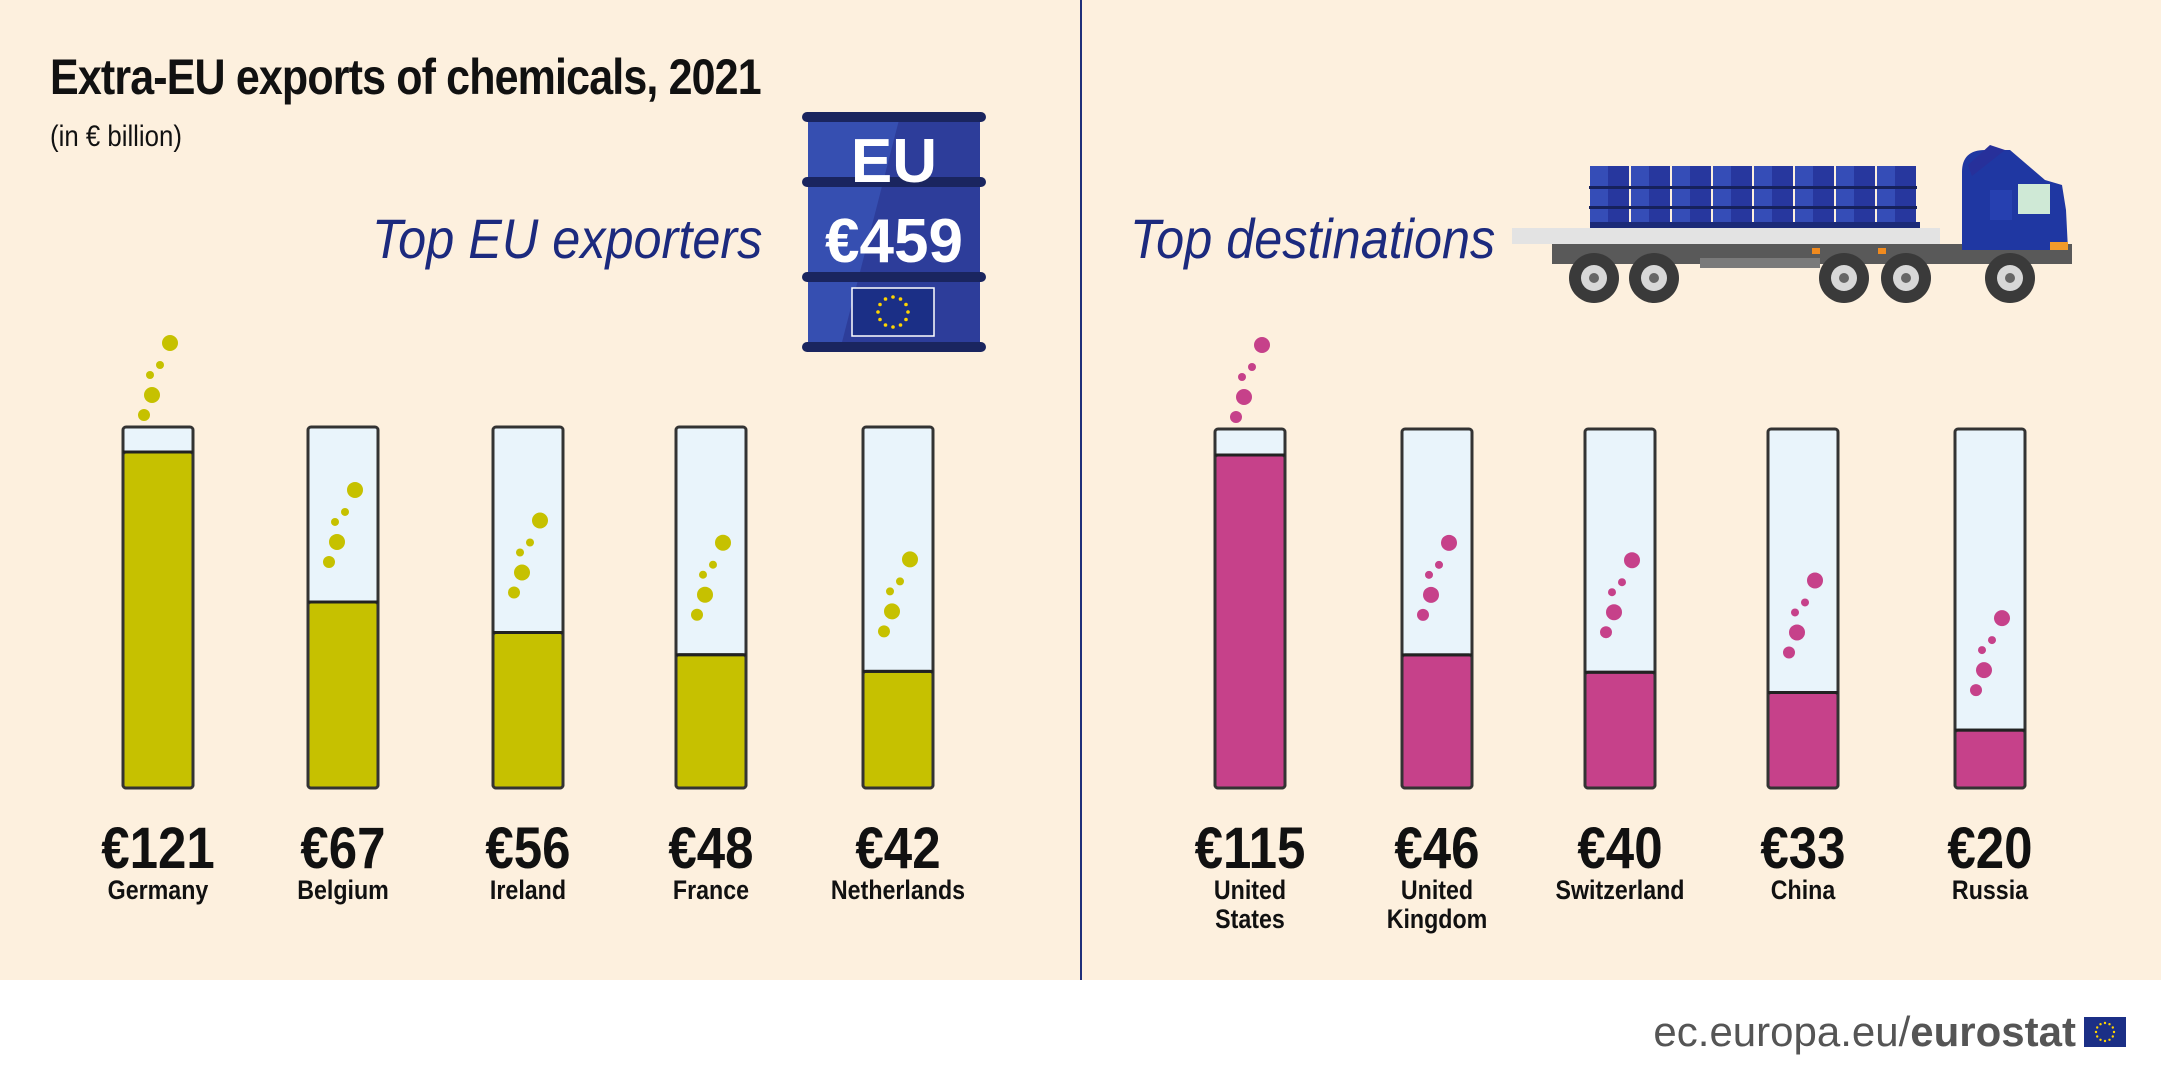 This screenshot has width=2161, height=1081. I want to click on category-label: States, so click(1250, 919).